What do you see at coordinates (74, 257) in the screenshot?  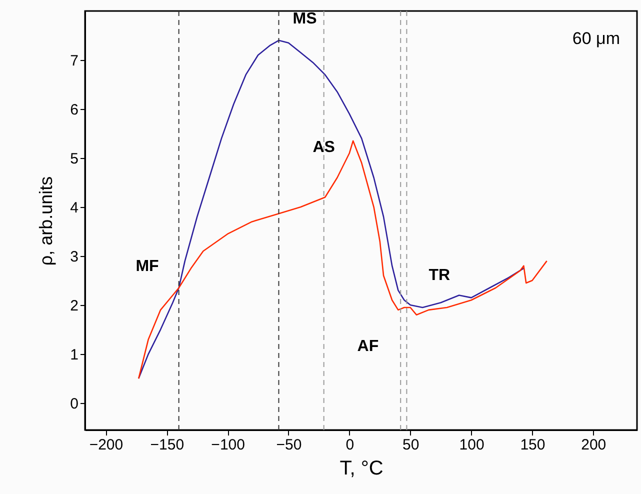 I see `y-tick-label: 3` at bounding box center [74, 257].